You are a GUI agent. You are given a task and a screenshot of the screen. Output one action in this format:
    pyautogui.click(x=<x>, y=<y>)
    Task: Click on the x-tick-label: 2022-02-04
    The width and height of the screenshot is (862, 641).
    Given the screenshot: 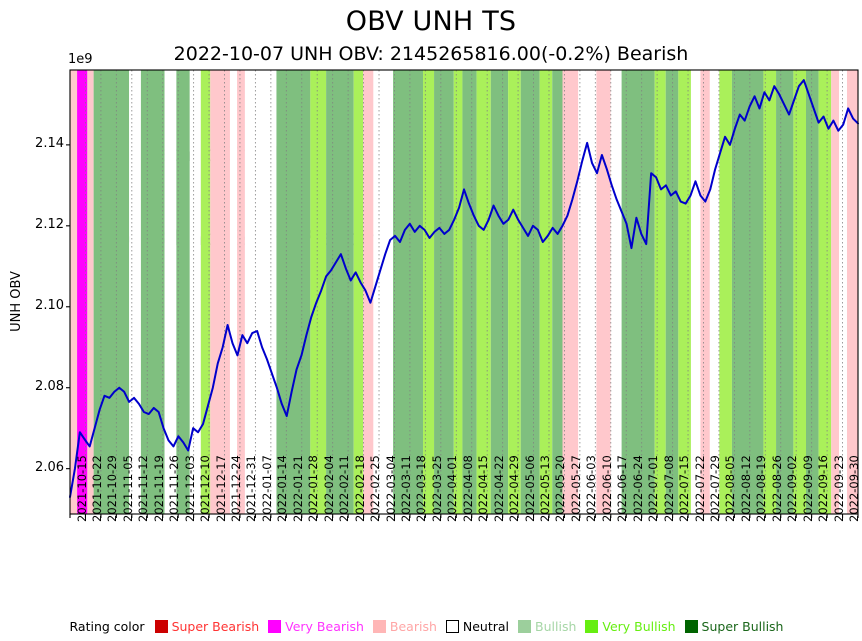 What is the action you would take?
    pyautogui.click(x=328, y=488)
    